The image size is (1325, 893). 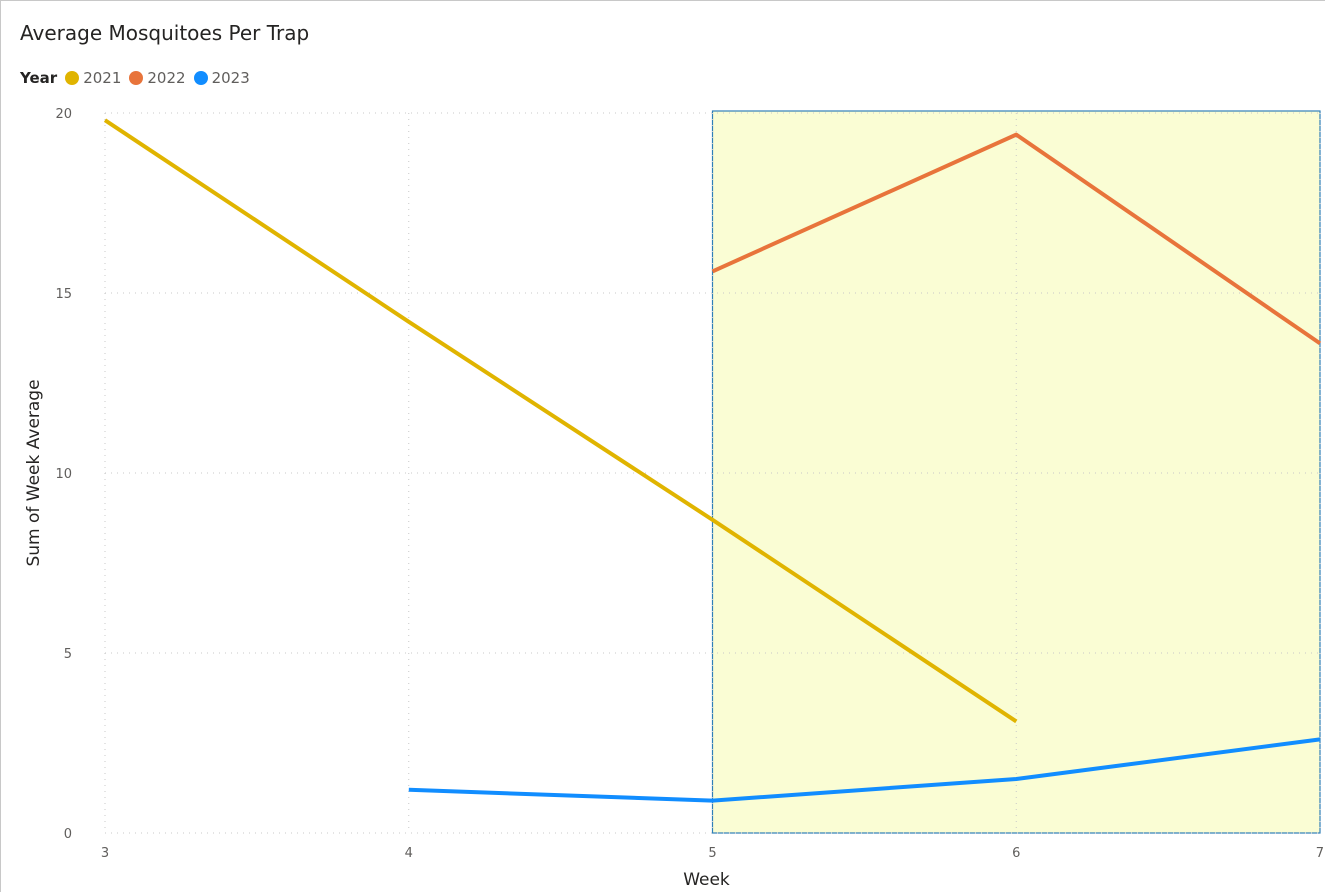 What do you see at coordinates (63, 114) in the screenshot?
I see `y-tick-label-4: 20` at bounding box center [63, 114].